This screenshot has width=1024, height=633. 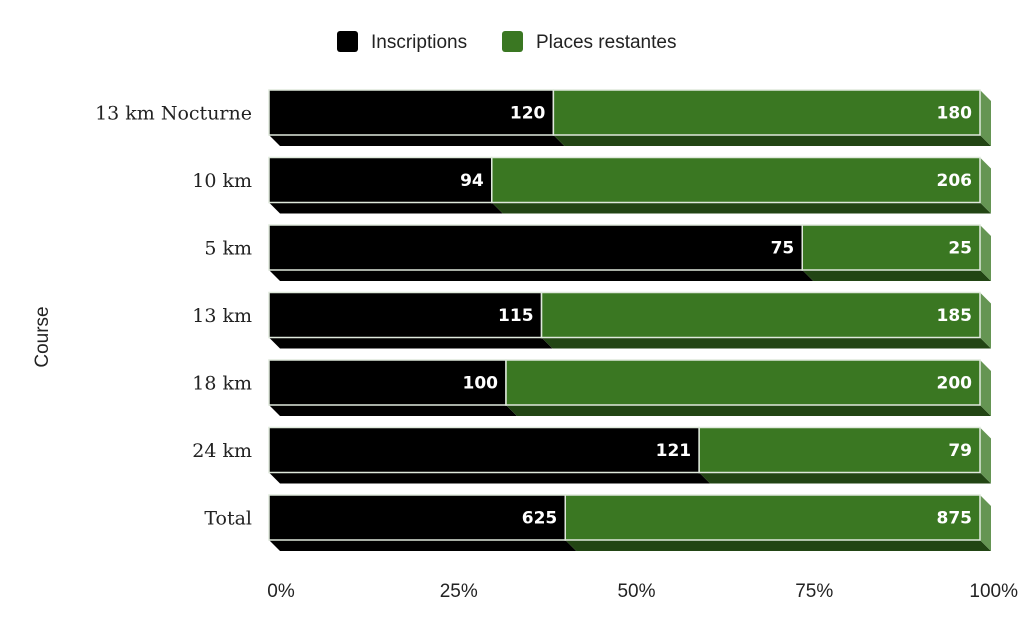 I want to click on data-label: 75, so click(x=783, y=249).